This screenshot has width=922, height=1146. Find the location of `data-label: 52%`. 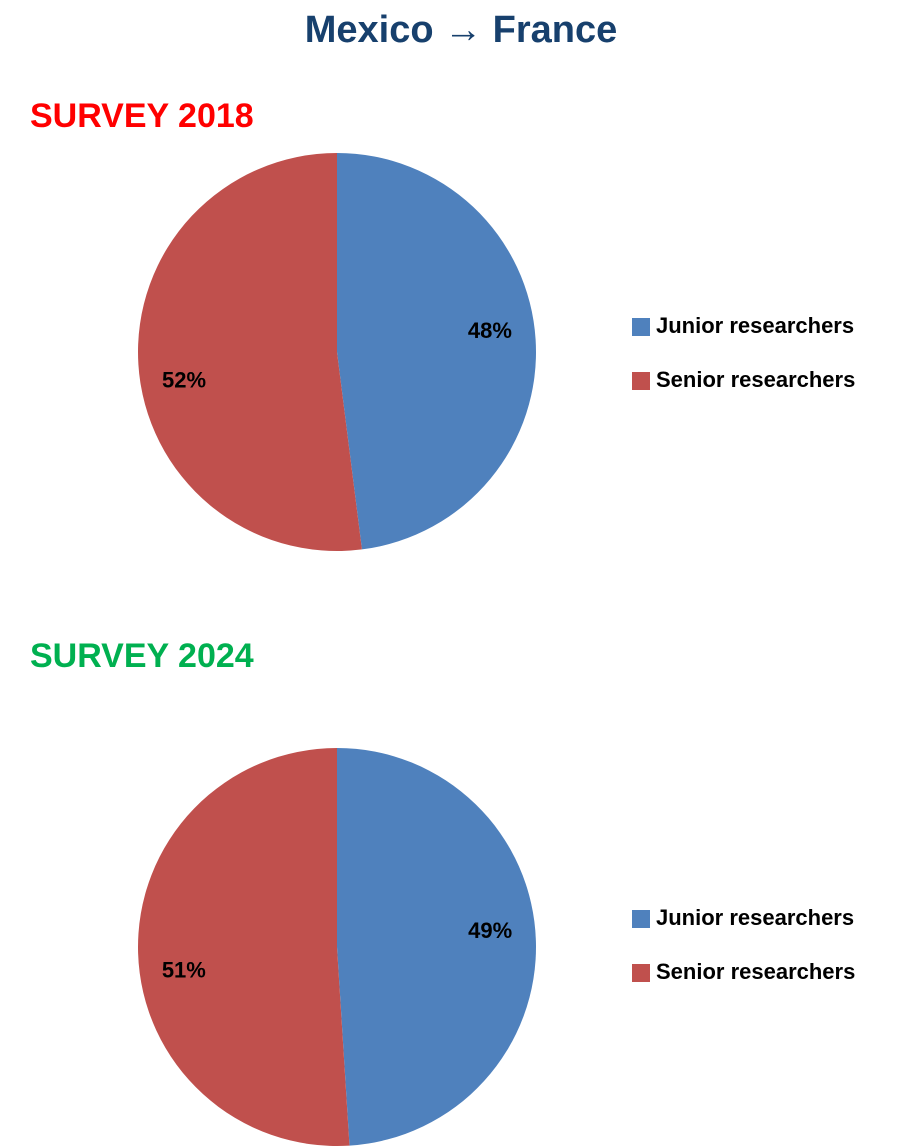

data-label: 52% is located at coordinates (184, 379).